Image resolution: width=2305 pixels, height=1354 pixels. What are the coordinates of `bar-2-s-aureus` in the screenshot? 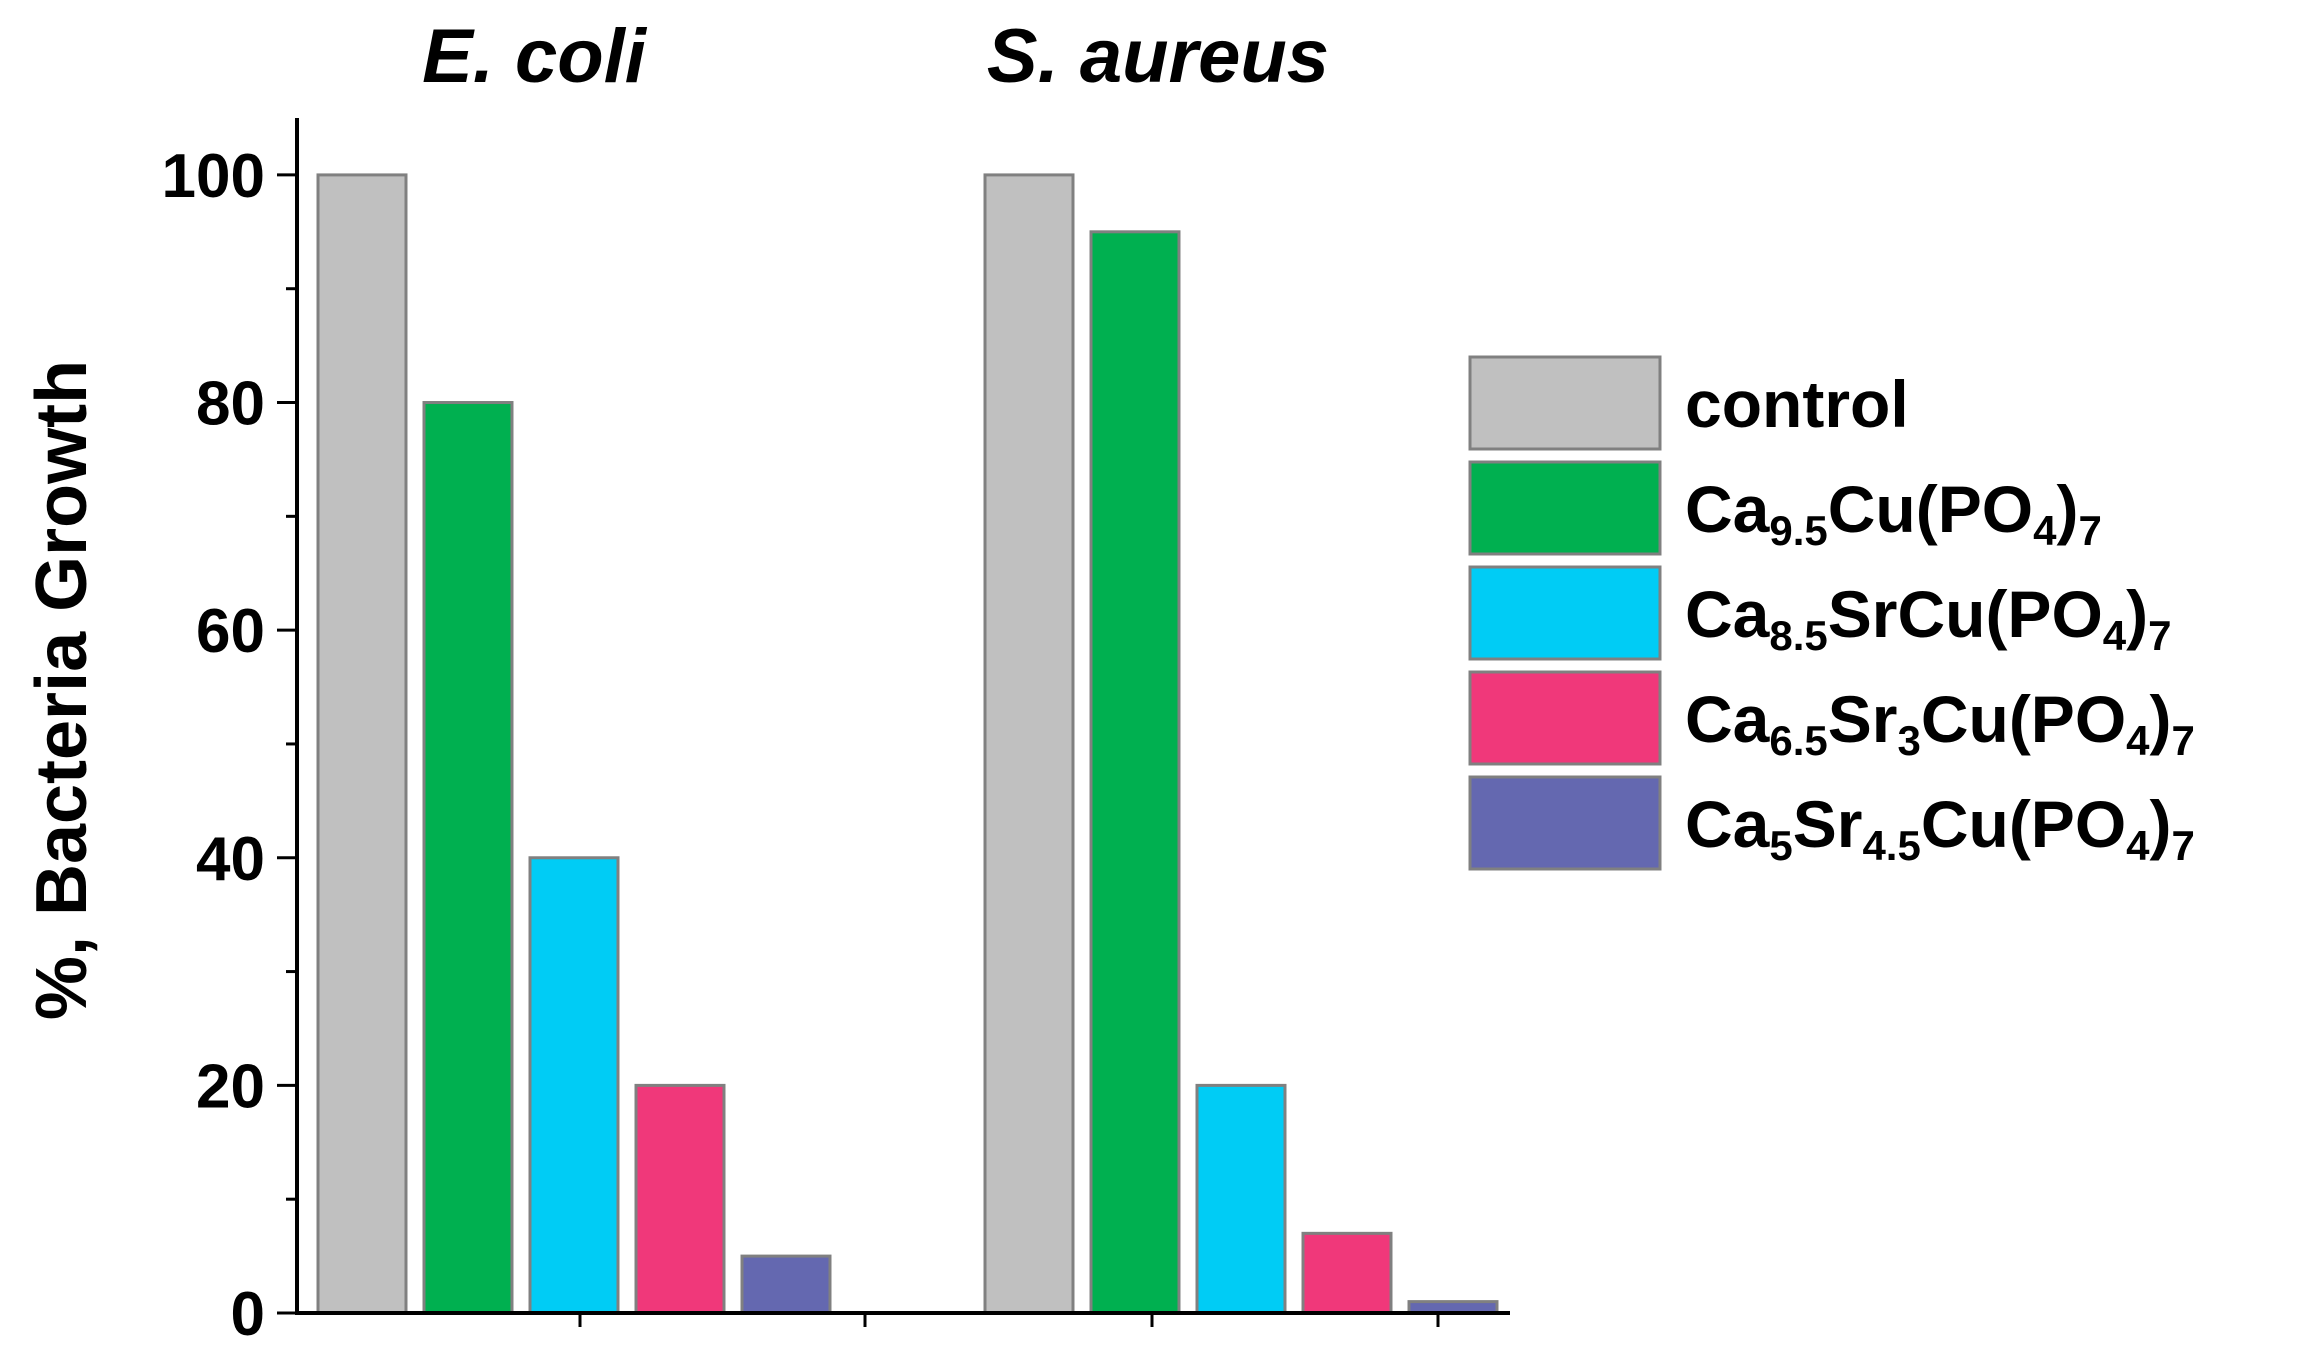 It's located at (1135, 772).